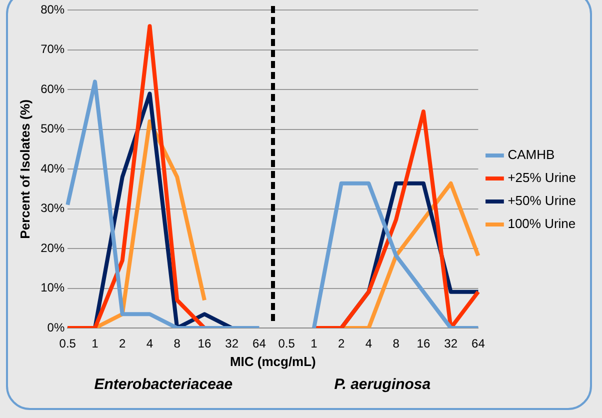 Image resolution: width=602 pixels, height=418 pixels. What do you see at coordinates (52, 247) in the screenshot?
I see `y-tick-label: 20%` at bounding box center [52, 247].